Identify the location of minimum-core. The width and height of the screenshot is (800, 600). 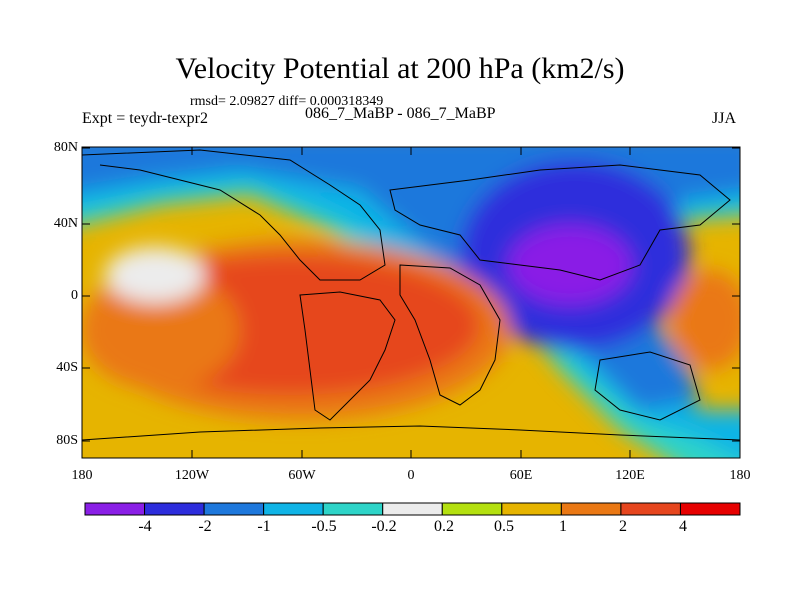
(570, 265).